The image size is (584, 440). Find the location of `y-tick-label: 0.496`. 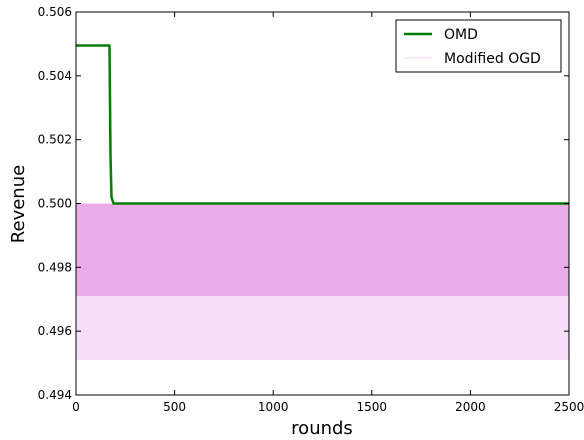

y-tick-label: 0.496 is located at coordinates (55, 331).